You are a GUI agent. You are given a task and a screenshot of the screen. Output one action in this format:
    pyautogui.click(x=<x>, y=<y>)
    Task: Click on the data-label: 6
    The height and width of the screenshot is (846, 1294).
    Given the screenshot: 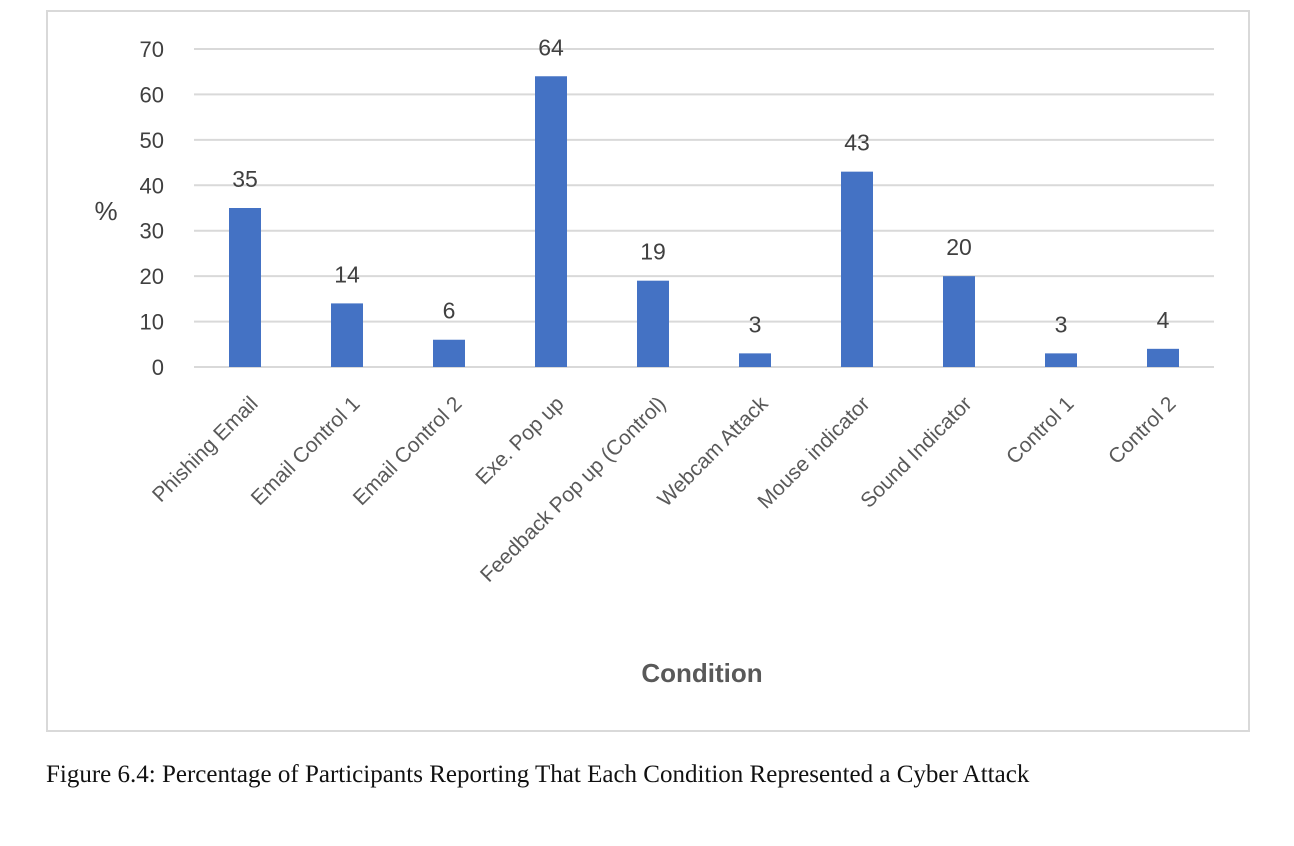 What is the action you would take?
    pyautogui.click(x=449, y=311)
    